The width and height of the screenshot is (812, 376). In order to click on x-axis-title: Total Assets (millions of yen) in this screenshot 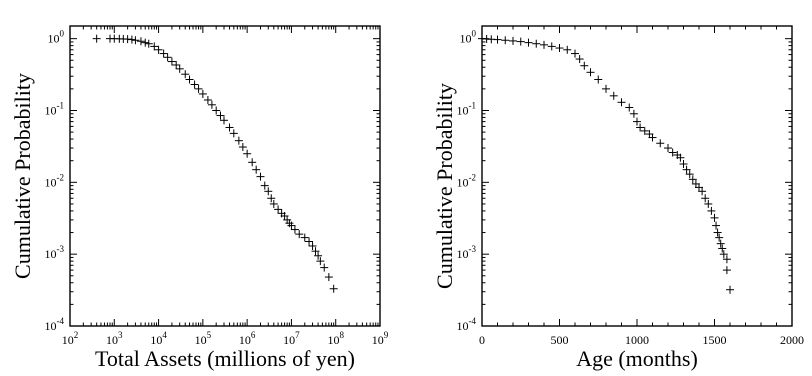, I will do `click(225, 358)`.